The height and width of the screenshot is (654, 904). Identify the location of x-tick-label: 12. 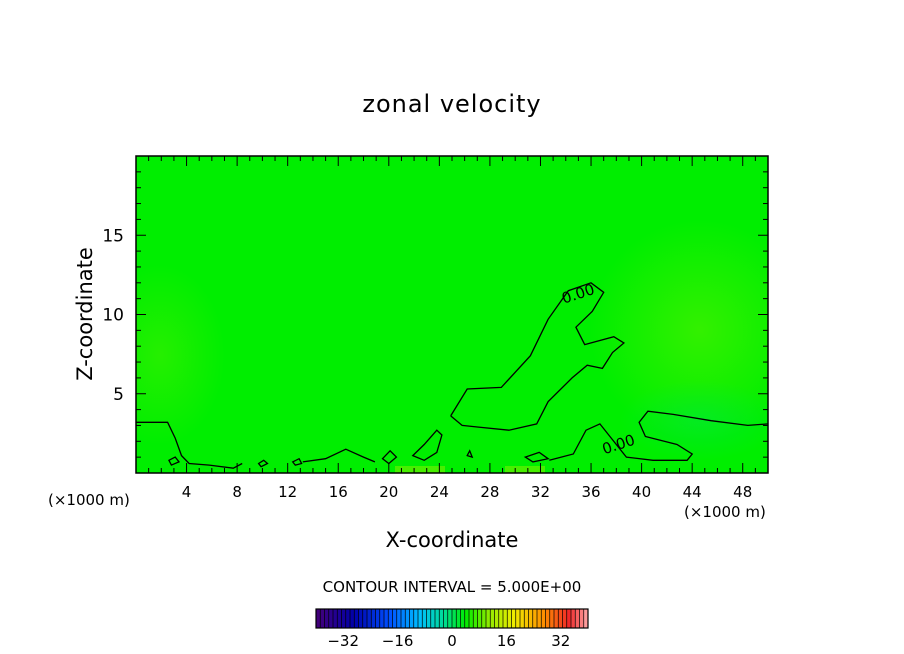
(287, 492).